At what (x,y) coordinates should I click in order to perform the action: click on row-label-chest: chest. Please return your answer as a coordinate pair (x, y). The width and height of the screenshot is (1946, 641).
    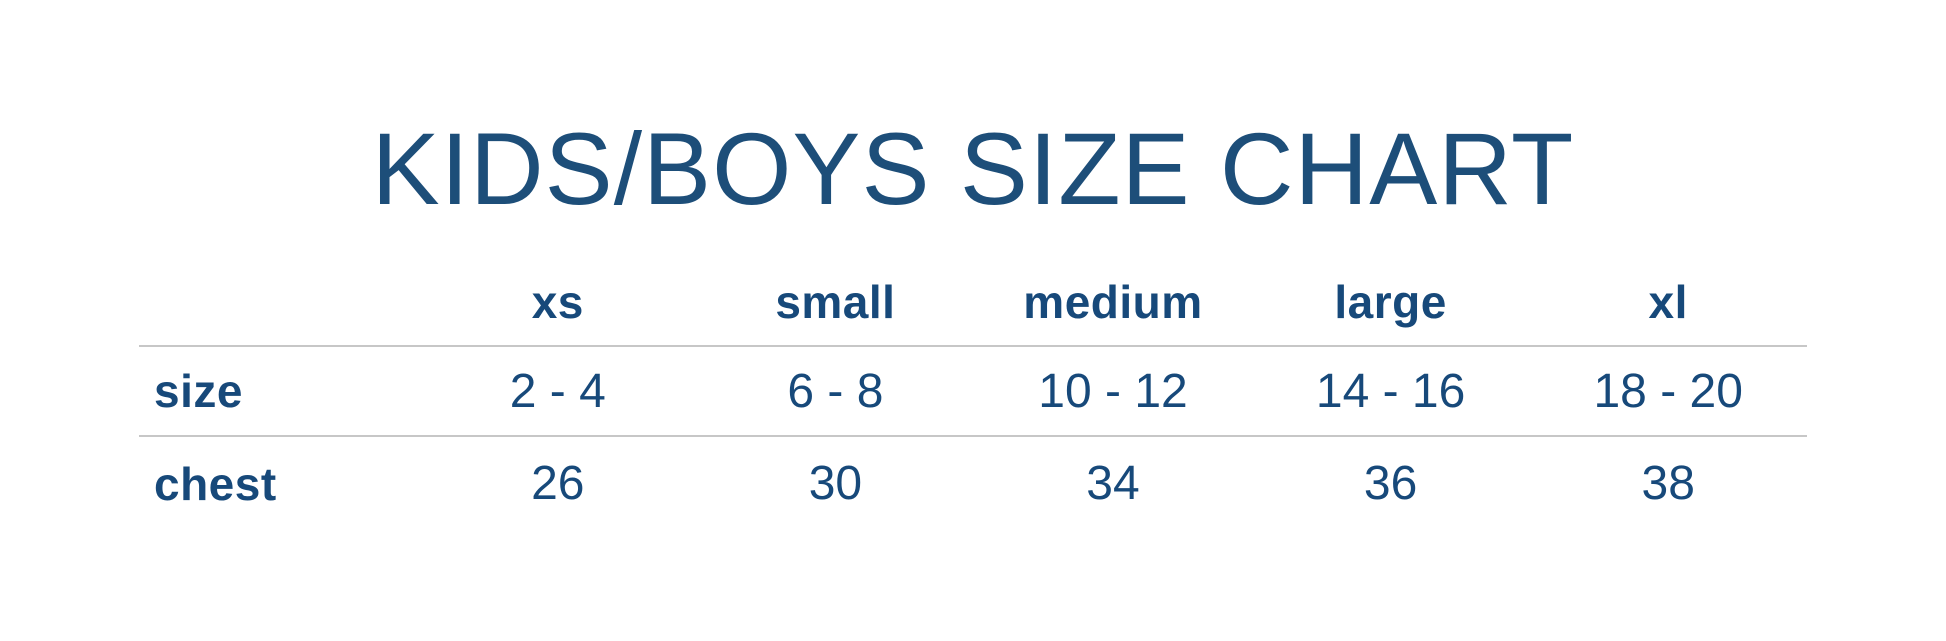
    Looking at the image, I should click on (279, 482).